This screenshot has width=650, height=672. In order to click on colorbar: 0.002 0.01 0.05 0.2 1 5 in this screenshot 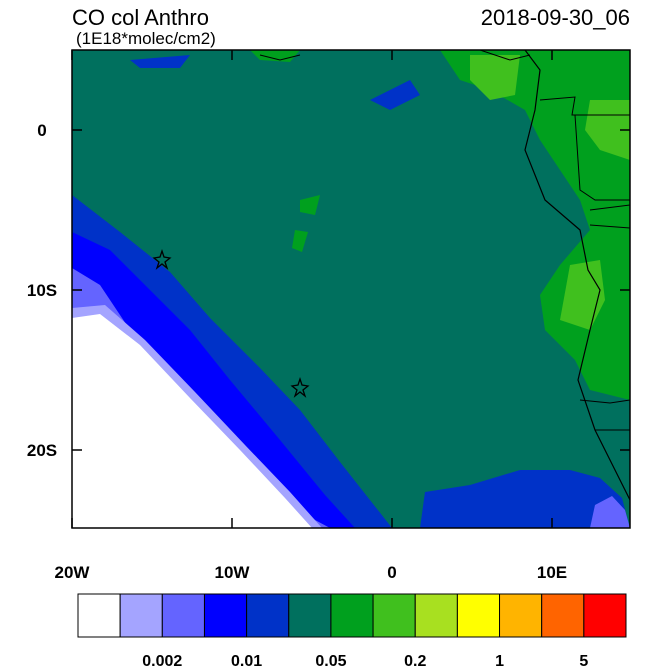, I will do `click(352, 631)`.